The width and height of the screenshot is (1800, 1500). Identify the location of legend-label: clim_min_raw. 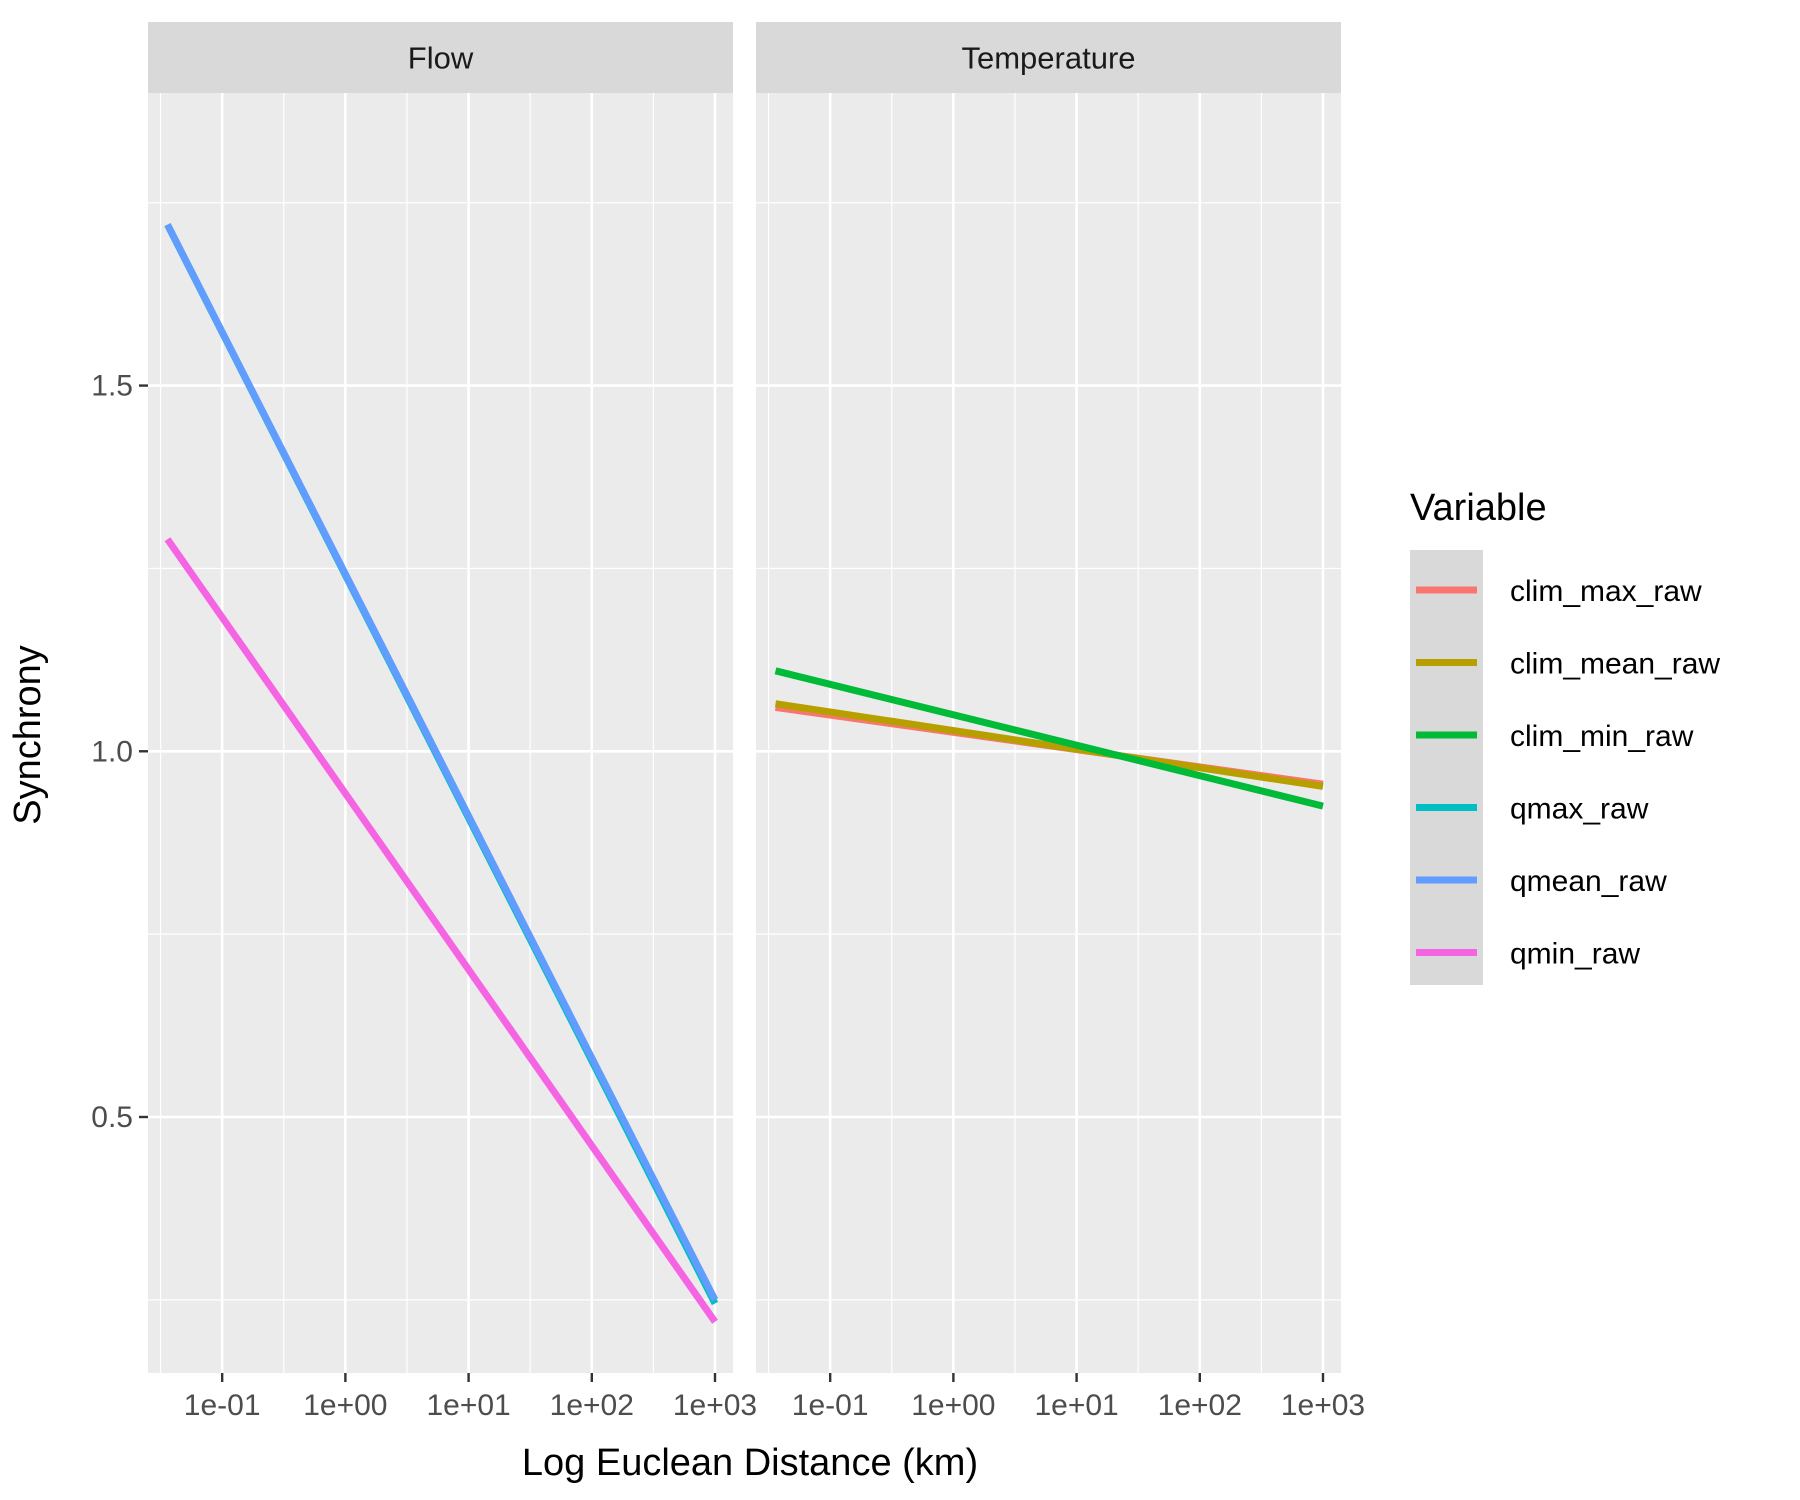
(1602, 736).